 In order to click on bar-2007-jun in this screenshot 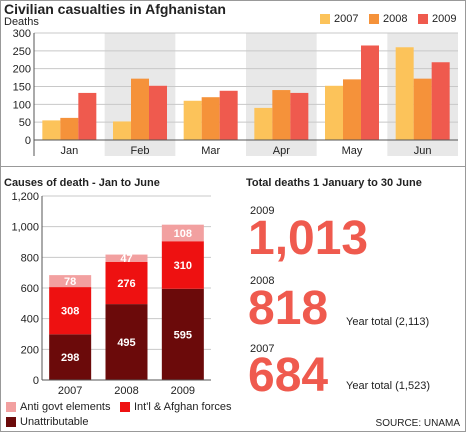, I will do `click(404, 94)`.